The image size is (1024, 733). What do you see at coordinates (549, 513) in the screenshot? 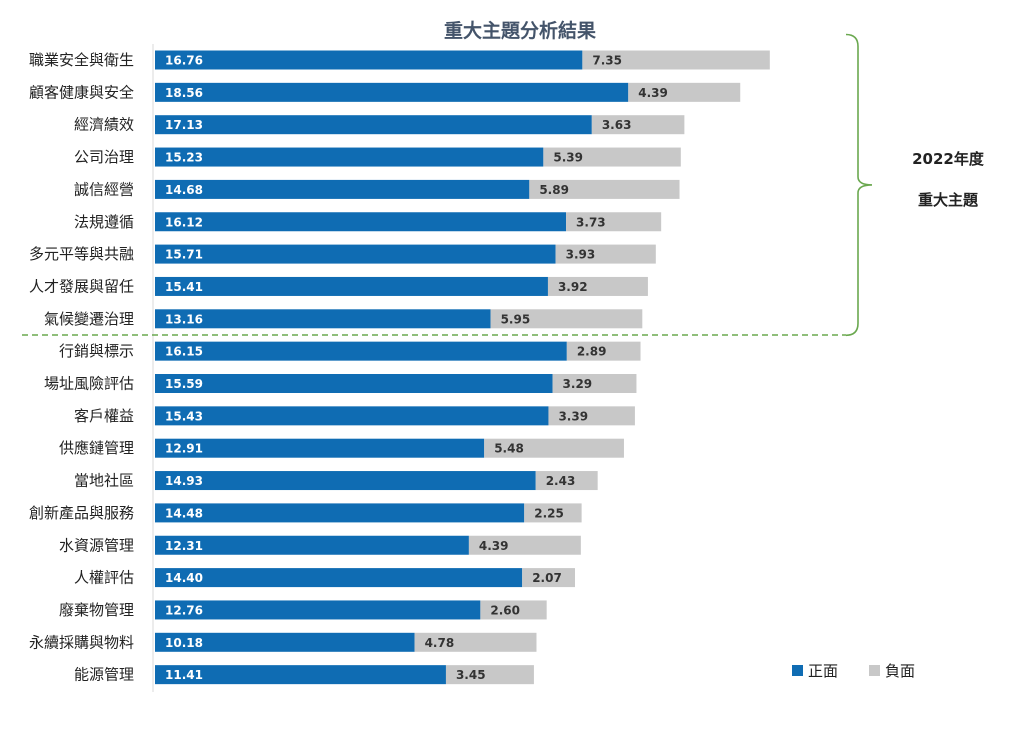
I see `value-label-negative: 2.25` at bounding box center [549, 513].